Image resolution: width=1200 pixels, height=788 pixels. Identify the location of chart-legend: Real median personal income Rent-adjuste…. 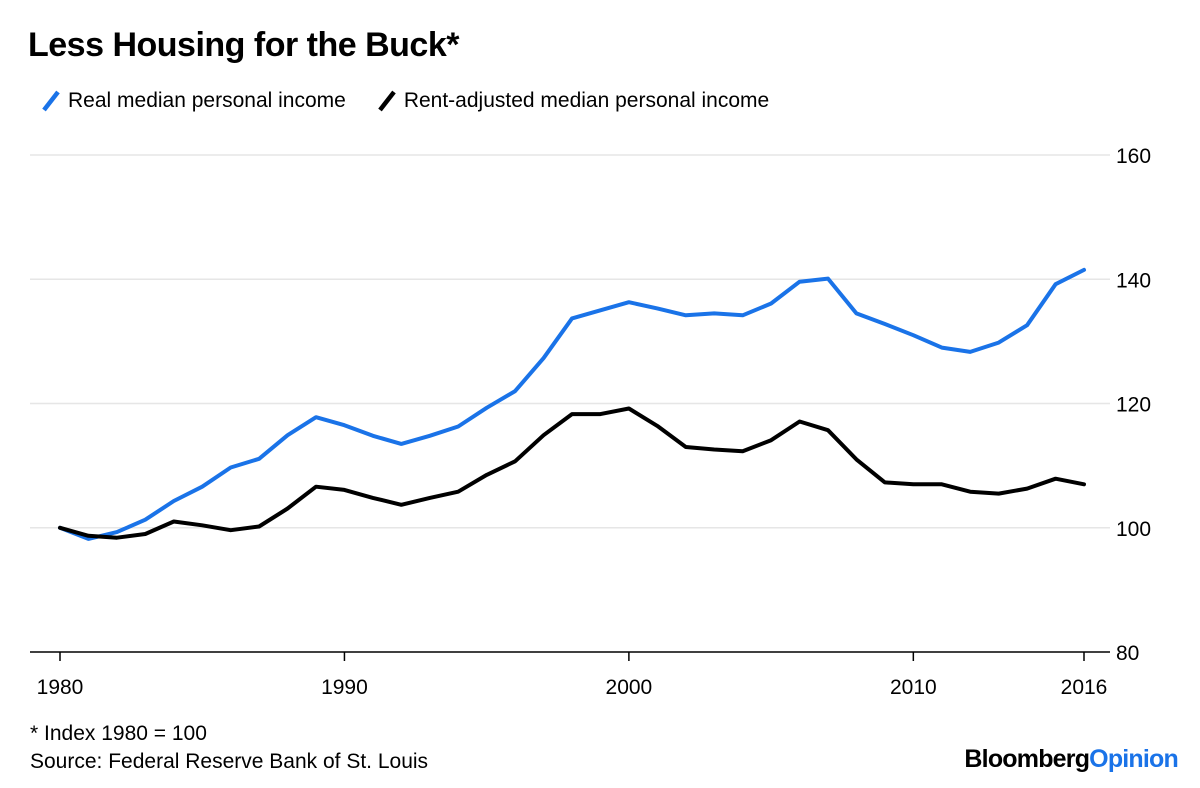
(419, 101).